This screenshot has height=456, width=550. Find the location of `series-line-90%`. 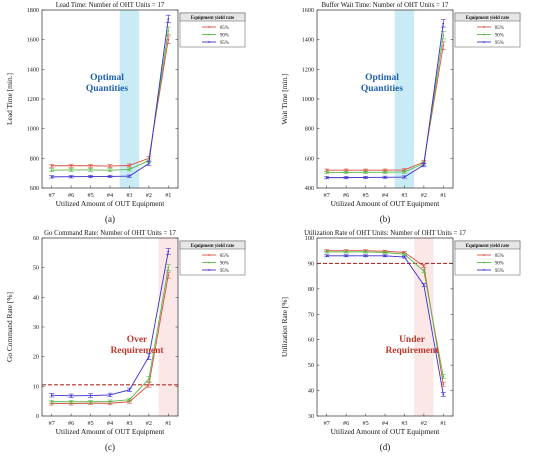

series-line-90% is located at coordinates (110, 335).